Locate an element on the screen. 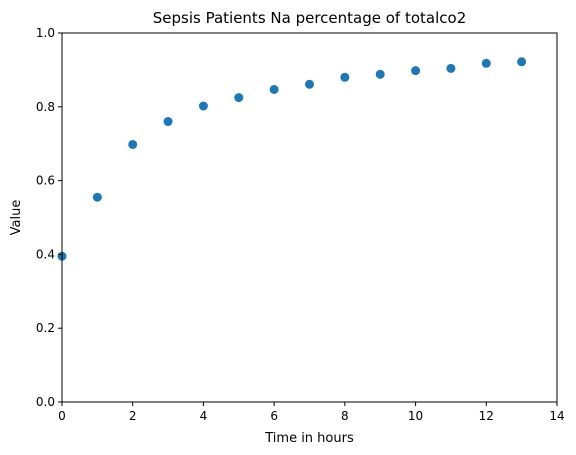 The width and height of the screenshot is (576, 455). y-axis-label: Value is located at coordinates (16, 218).